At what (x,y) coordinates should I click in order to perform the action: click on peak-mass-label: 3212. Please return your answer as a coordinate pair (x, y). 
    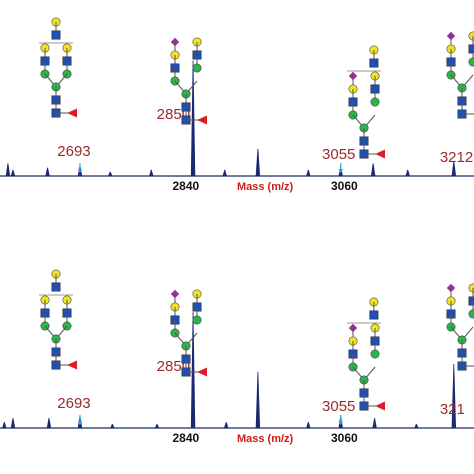
    Looking at the image, I should click on (456, 157).